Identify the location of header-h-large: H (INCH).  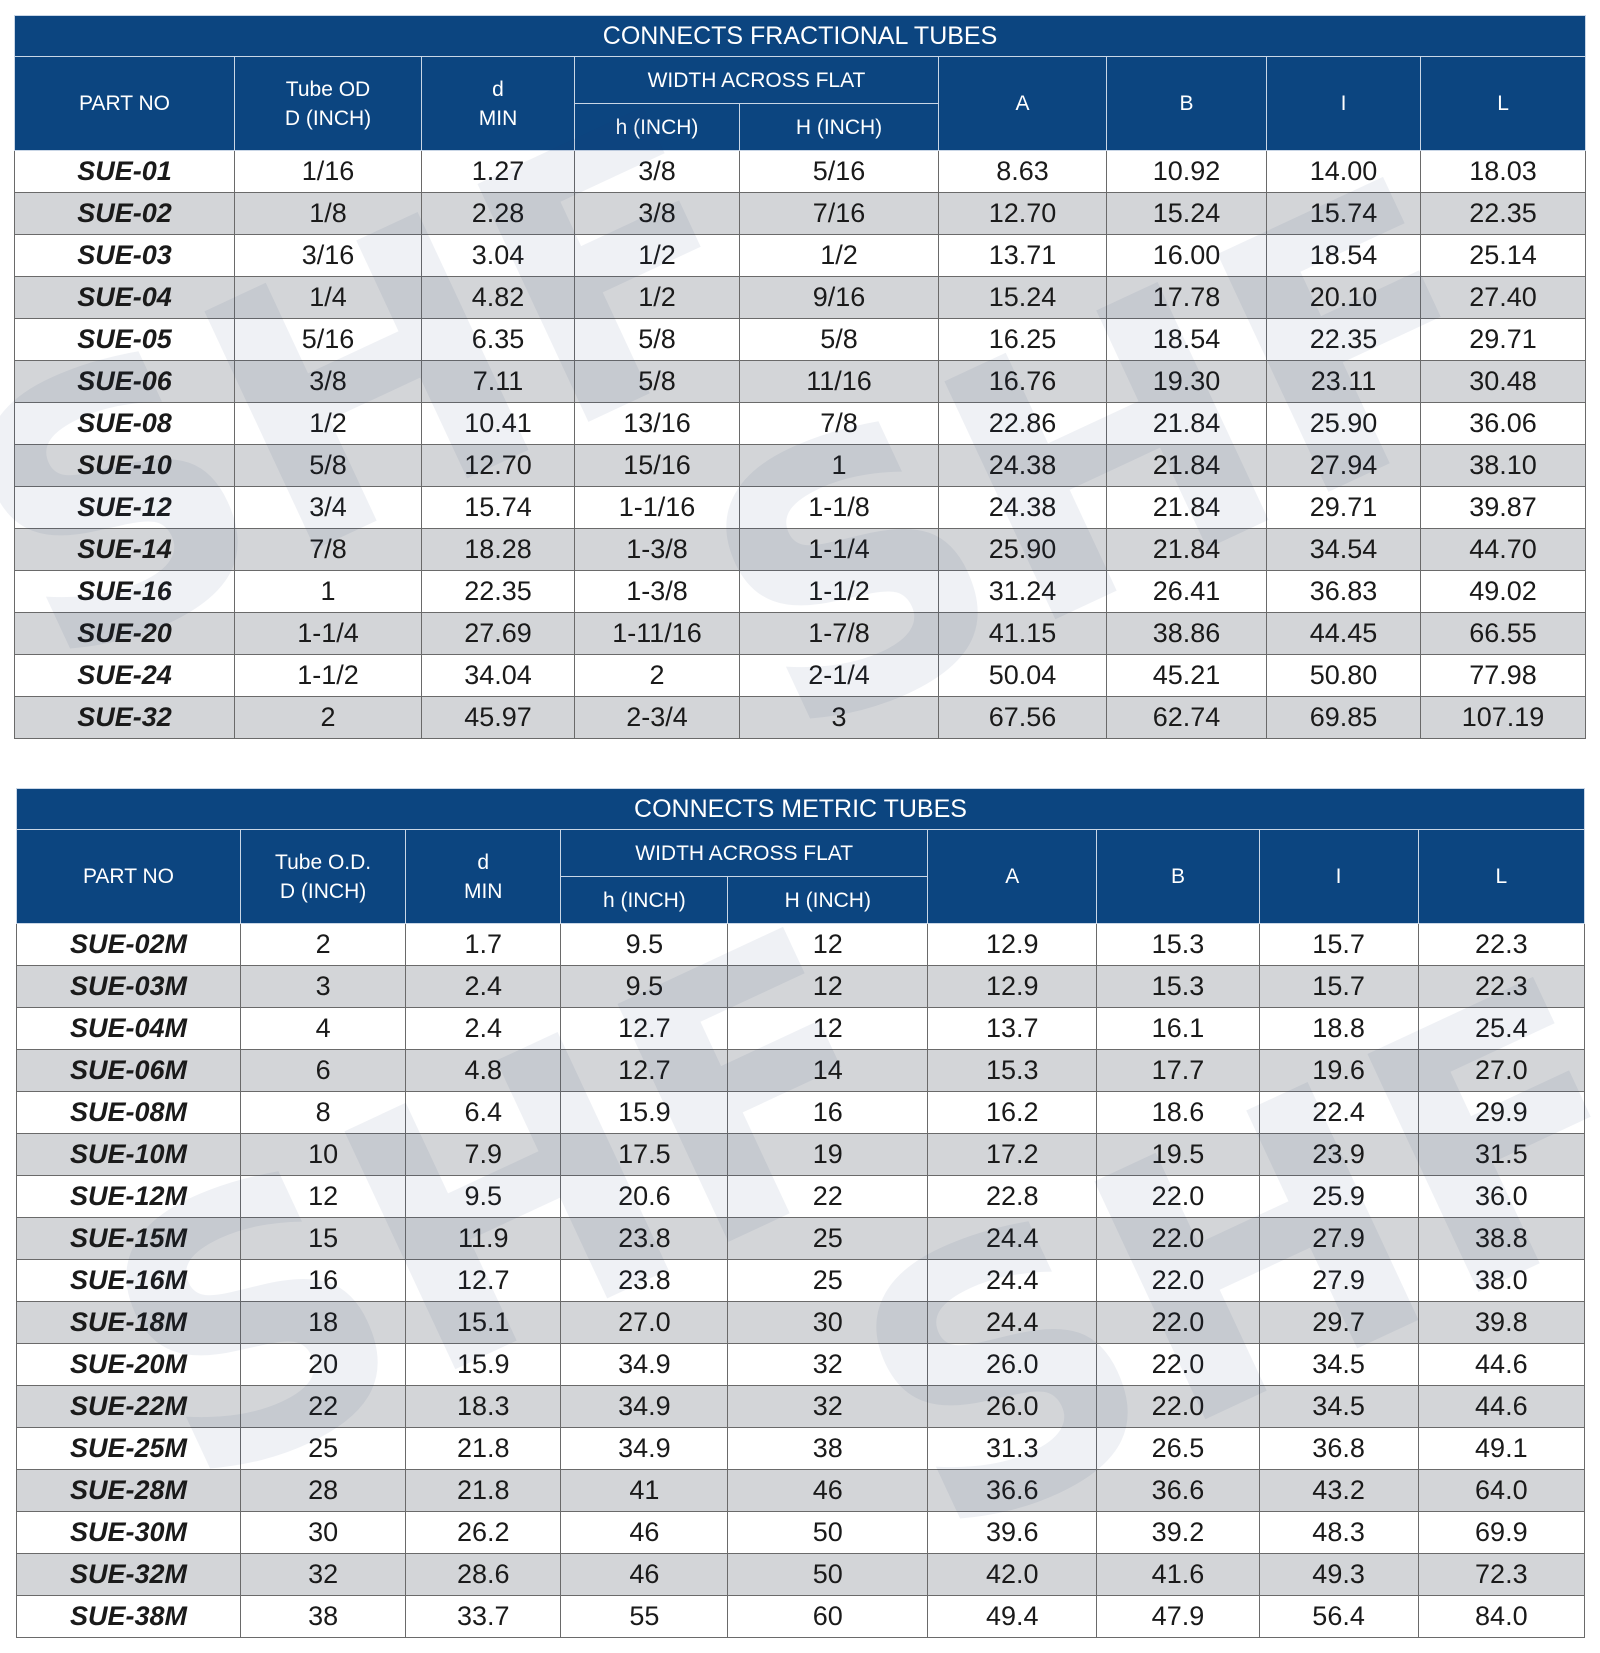
(839, 127).